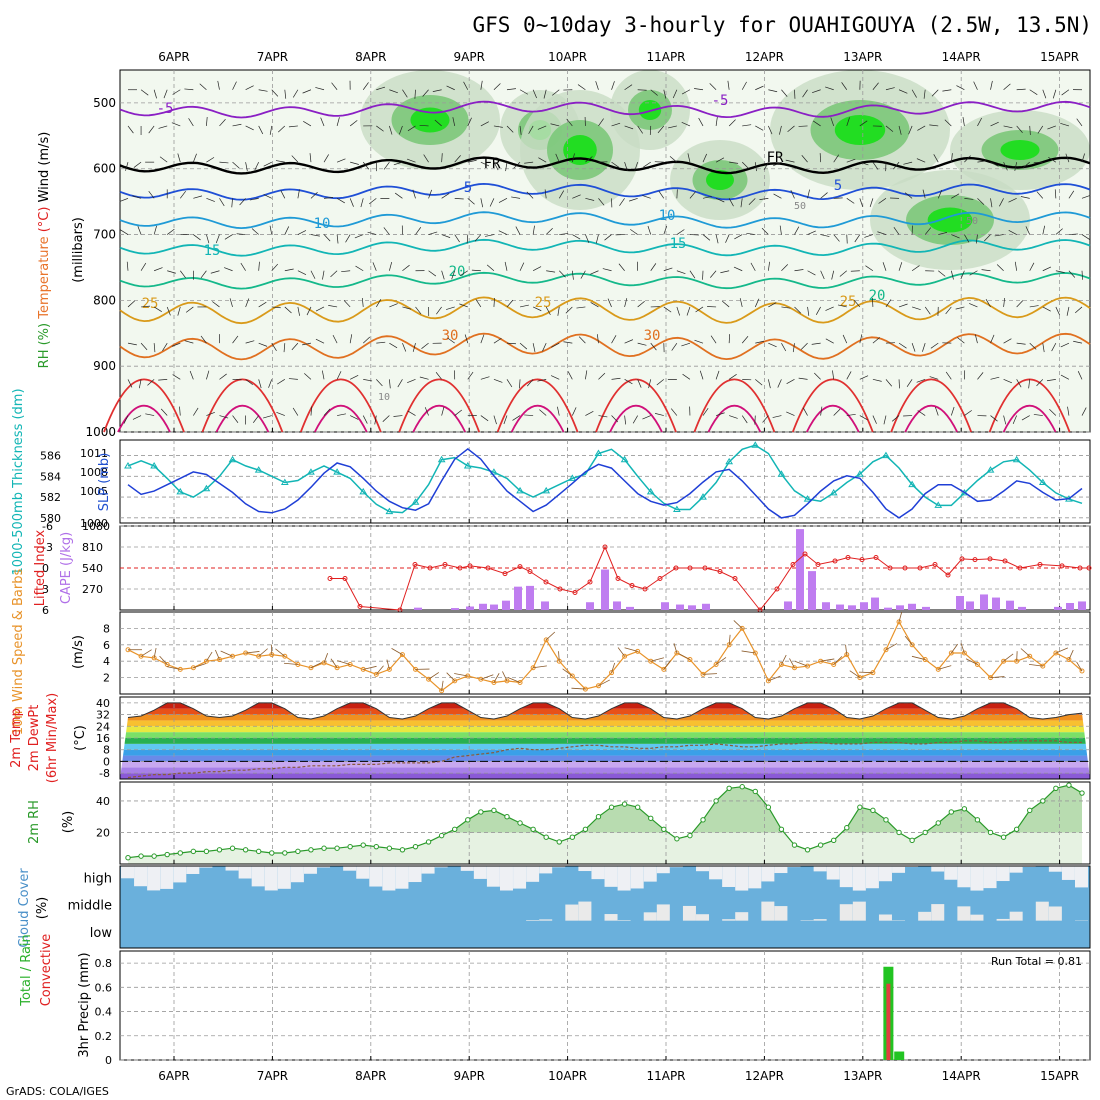  Describe the element at coordinates (104, 300) in the screenshot. I see `pressure-tick-label: 800` at that location.